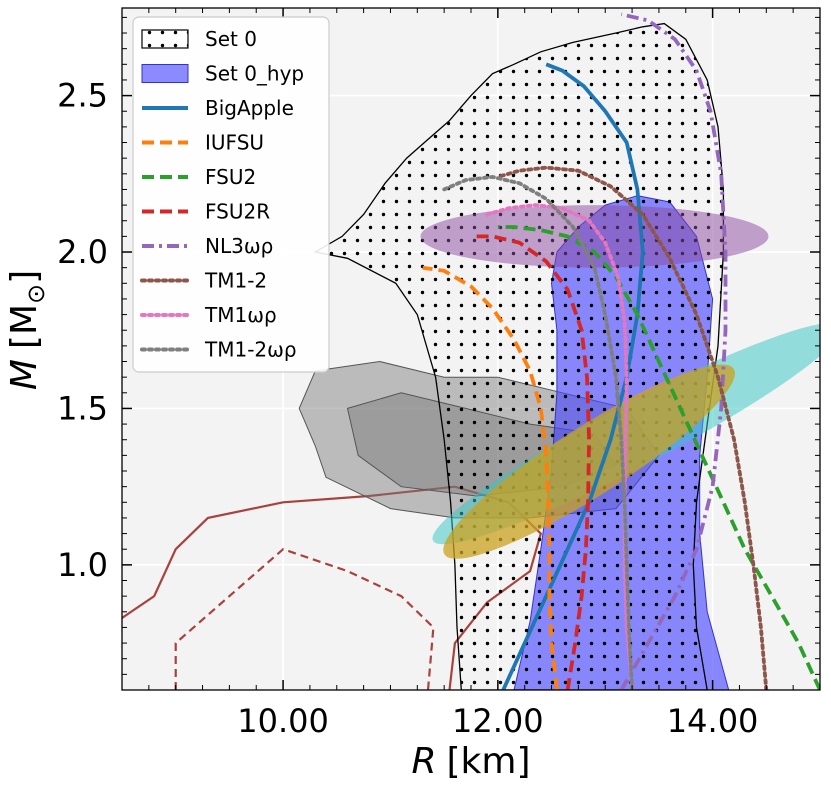 The width and height of the screenshot is (831, 795). What do you see at coordinates (250, 350) in the screenshot?
I see `legend-label-9: TM1-2ωρ` at bounding box center [250, 350].